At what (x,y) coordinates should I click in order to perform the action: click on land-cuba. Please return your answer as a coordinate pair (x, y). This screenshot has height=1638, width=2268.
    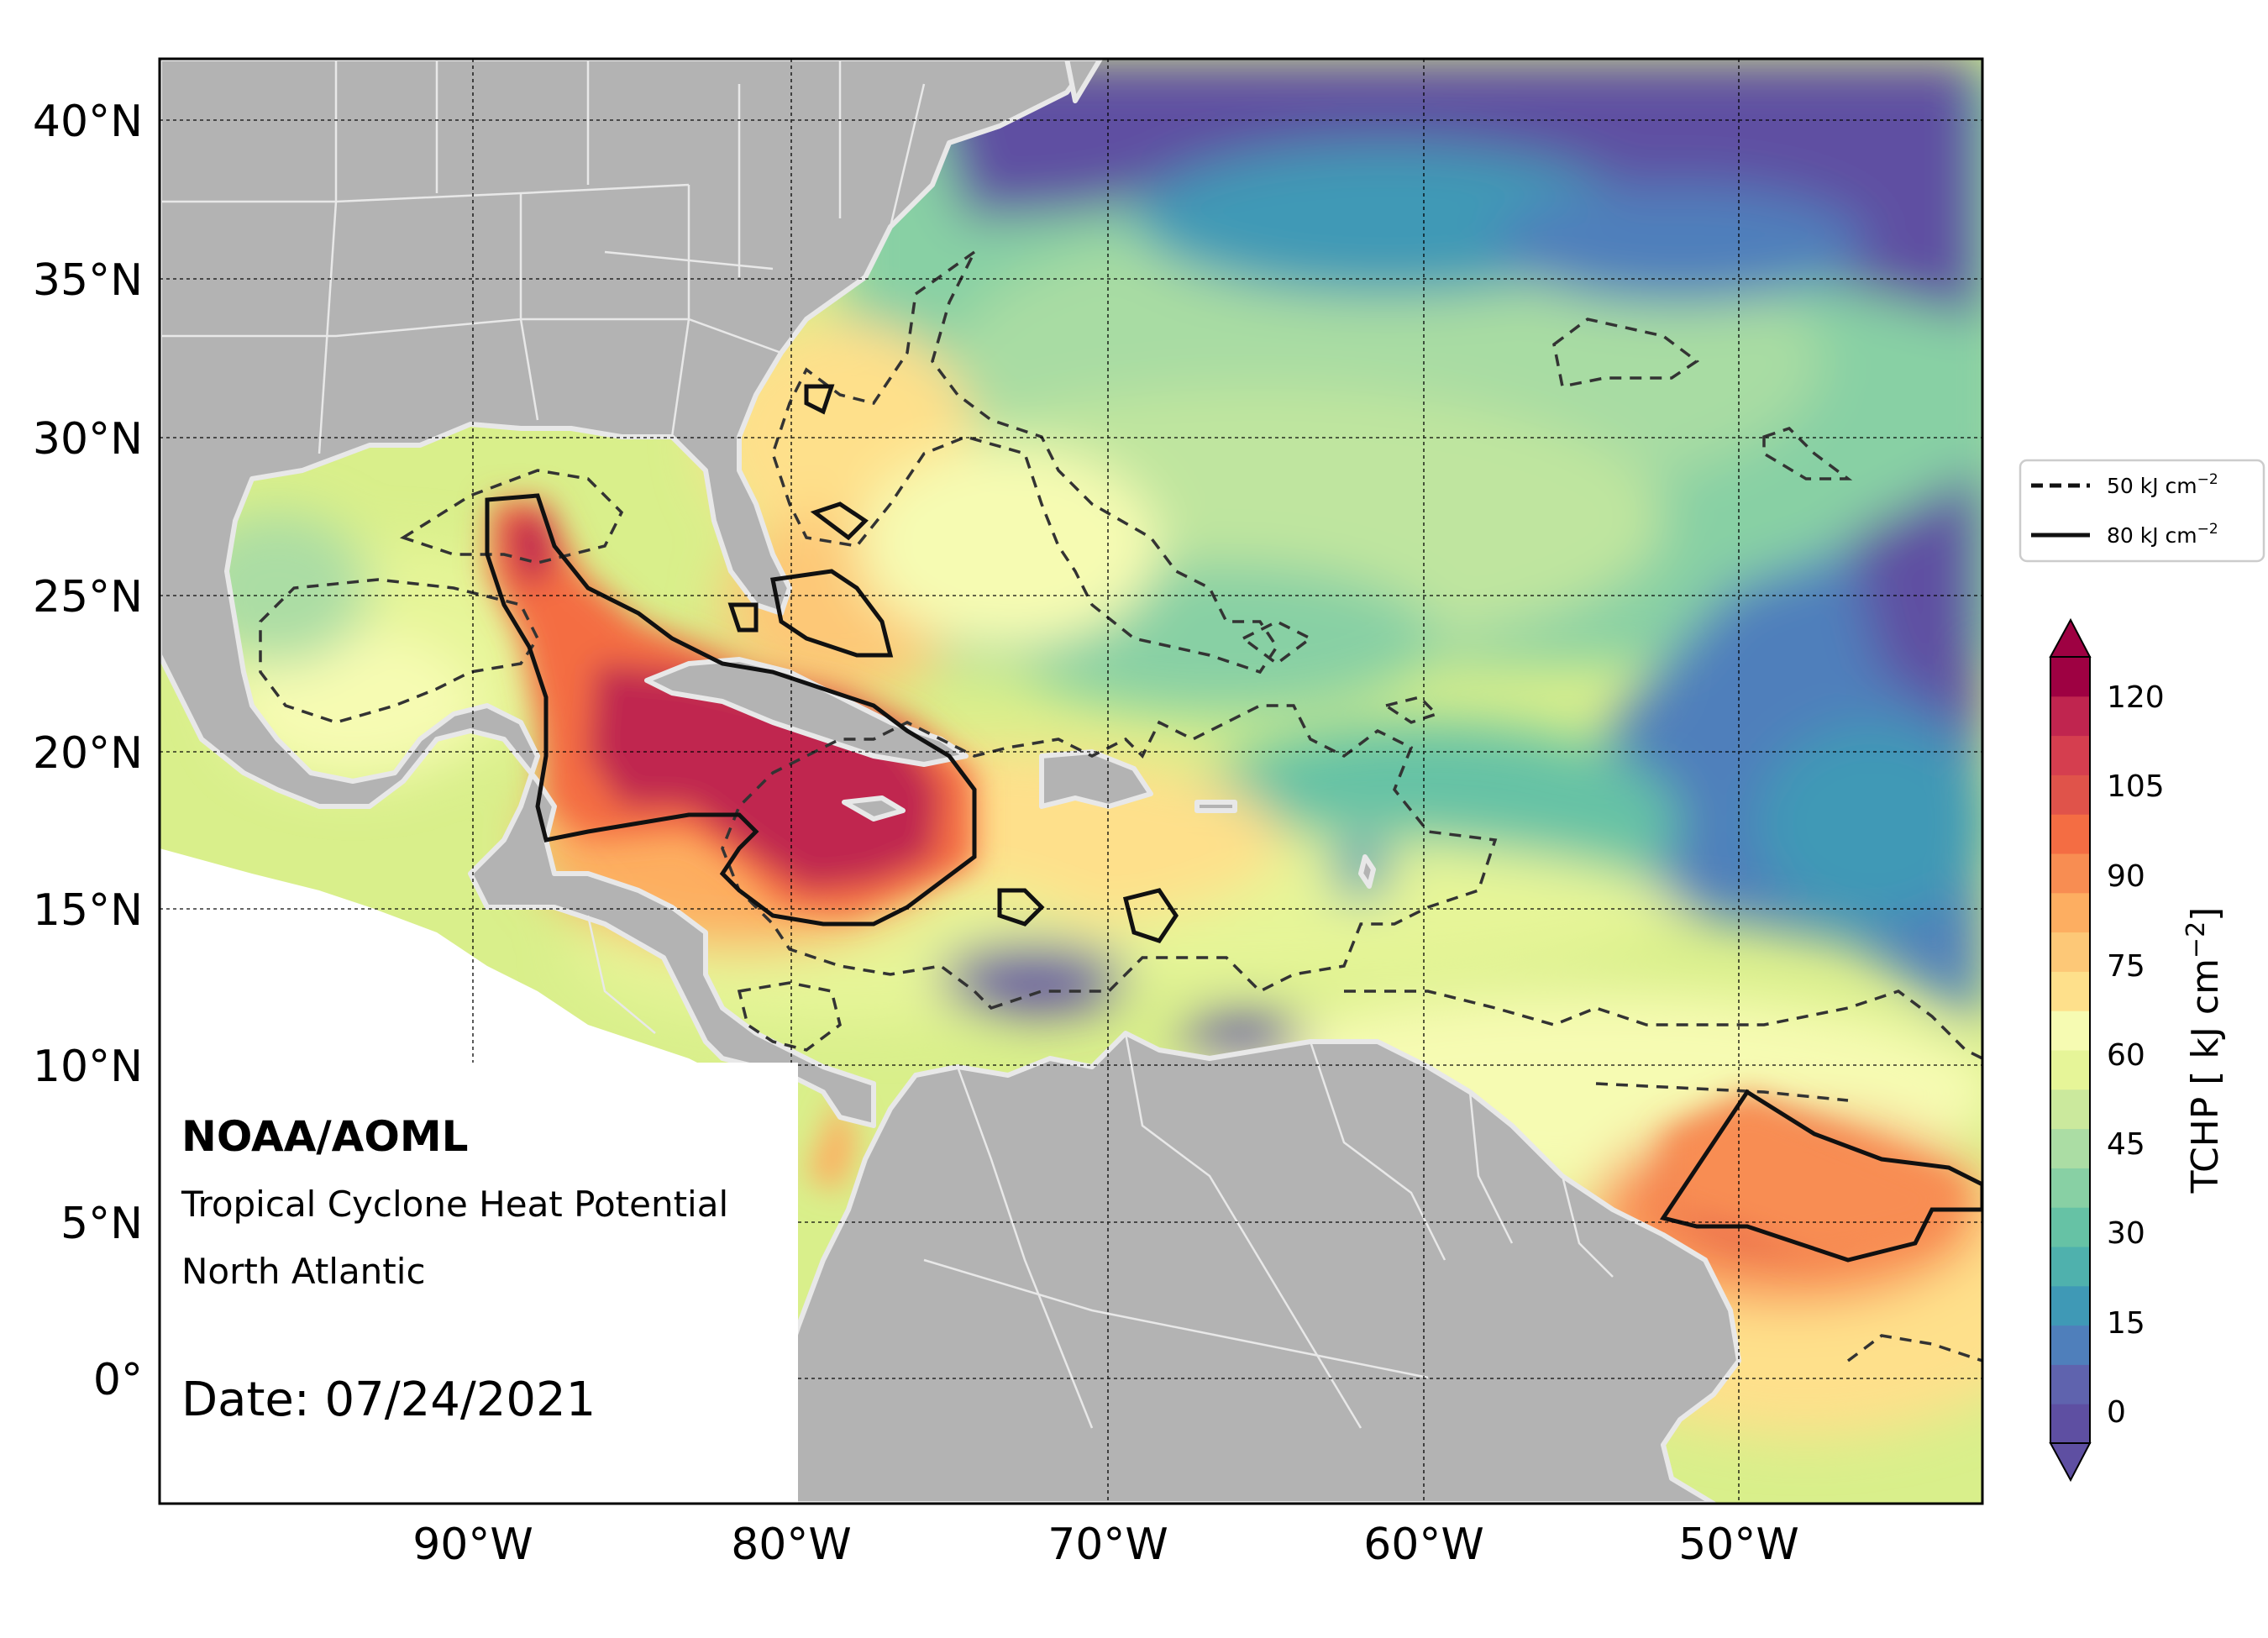
    Looking at the image, I should click on (806, 712).